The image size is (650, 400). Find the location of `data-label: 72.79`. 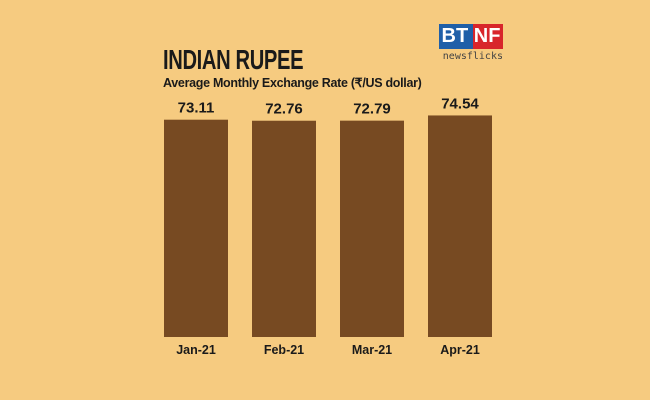

data-label: 72.79 is located at coordinates (372, 109).